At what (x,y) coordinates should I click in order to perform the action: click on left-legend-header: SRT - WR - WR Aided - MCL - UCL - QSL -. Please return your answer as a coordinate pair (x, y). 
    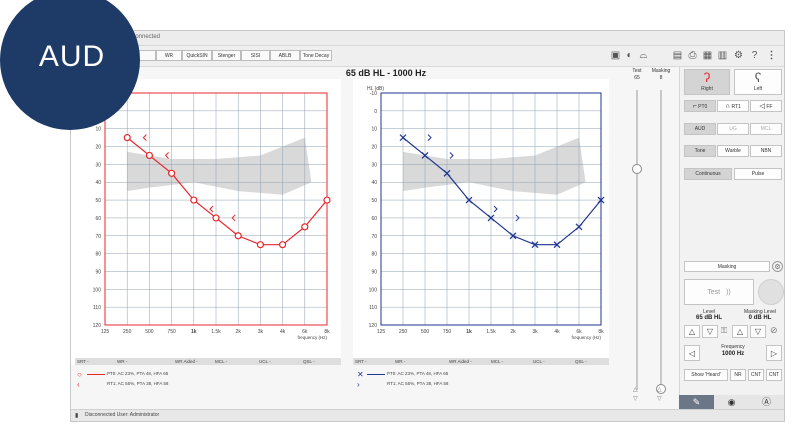
    Looking at the image, I should click on (481, 361).